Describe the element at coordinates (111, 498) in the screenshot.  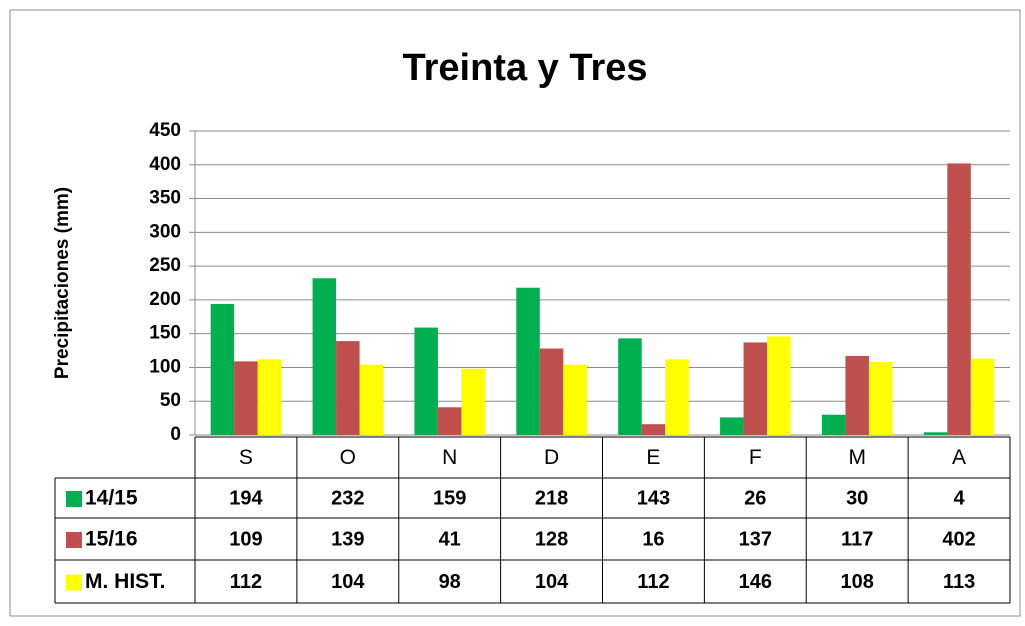
I see `legend-label: 14/15` at that location.